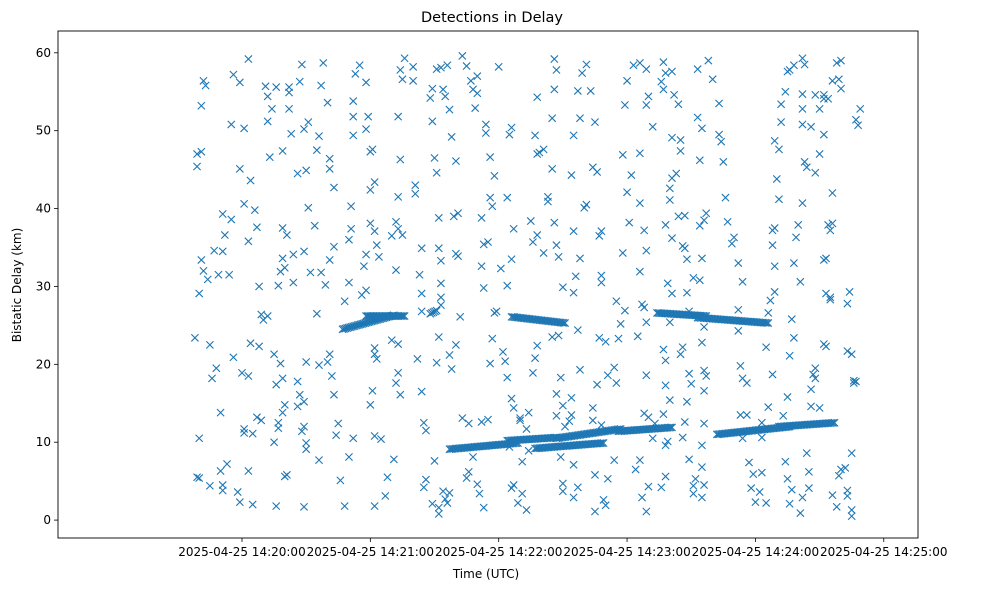 The height and width of the screenshot is (590, 989). I want to click on x-tick-label: 2025-04-25 14:21:00, so click(370, 552).